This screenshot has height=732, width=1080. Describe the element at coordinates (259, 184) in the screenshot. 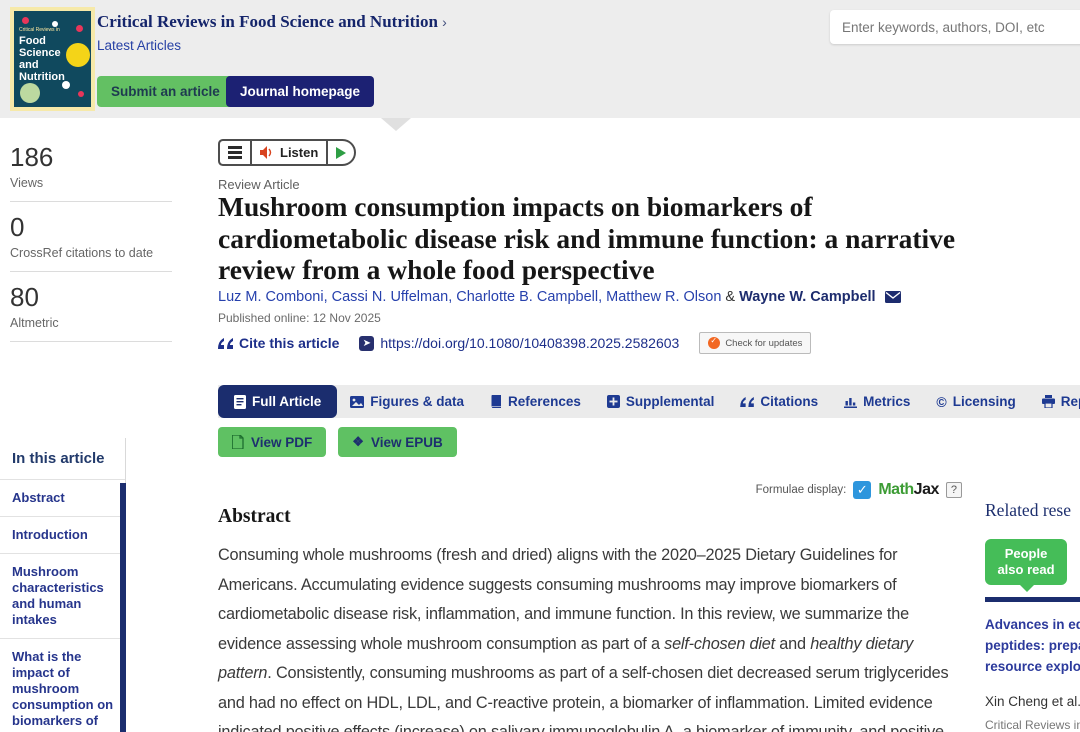

I see `article-type-label: Review Article` at that location.